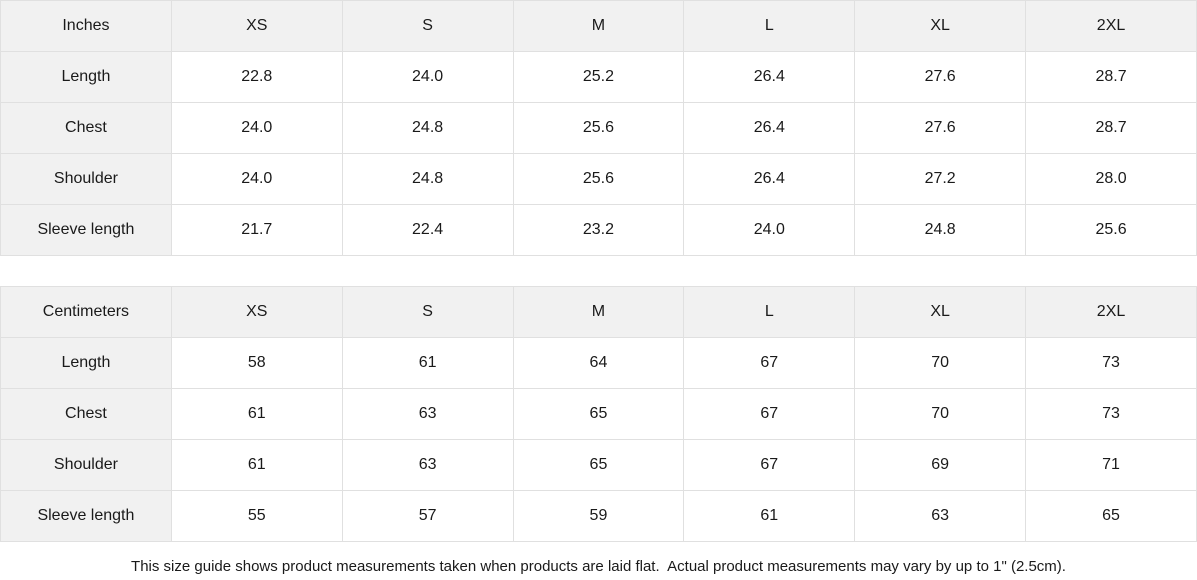  I want to click on size-value-cell: 55, so click(256, 516).